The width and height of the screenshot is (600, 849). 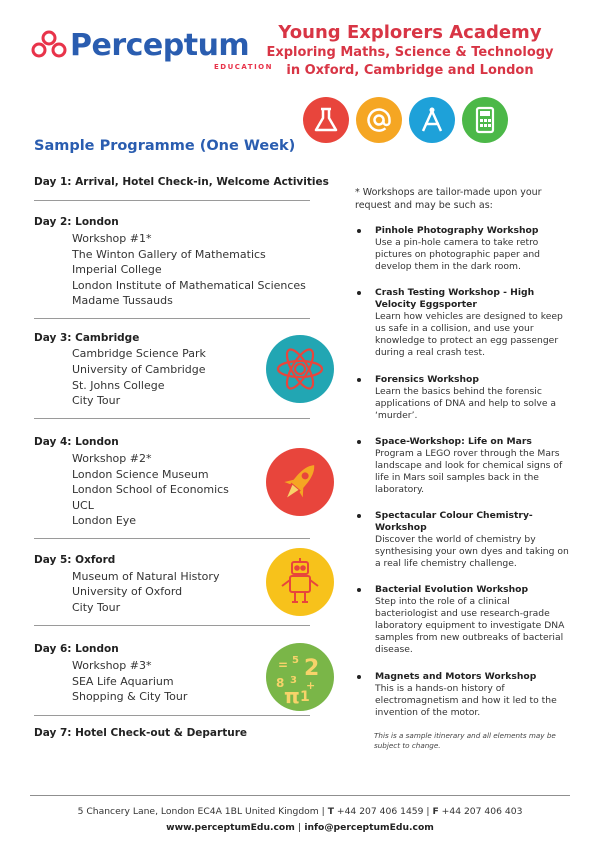 I want to click on list-item: SEA Life Aquarium, so click(x=123, y=681).